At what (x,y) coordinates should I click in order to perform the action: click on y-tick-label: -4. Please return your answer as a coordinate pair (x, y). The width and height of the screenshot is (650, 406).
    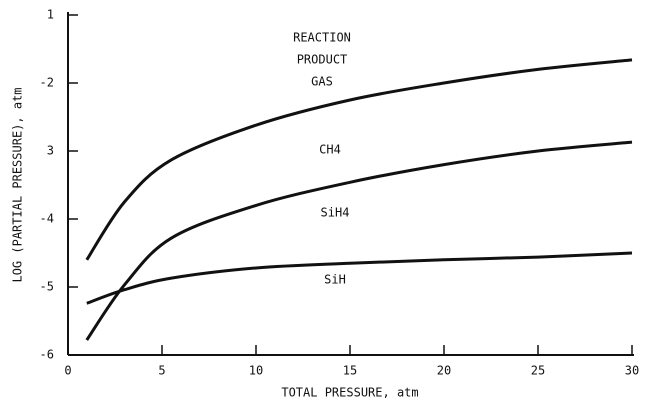
    Looking at the image, I should click on (47, 219).